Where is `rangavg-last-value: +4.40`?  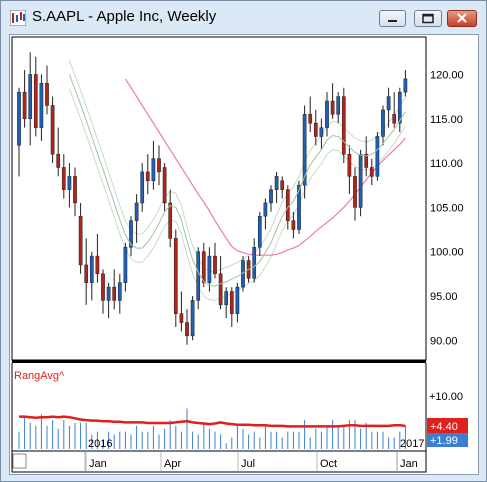
rangavg-last-value: +4.40 is located at coordinates (444, 427).